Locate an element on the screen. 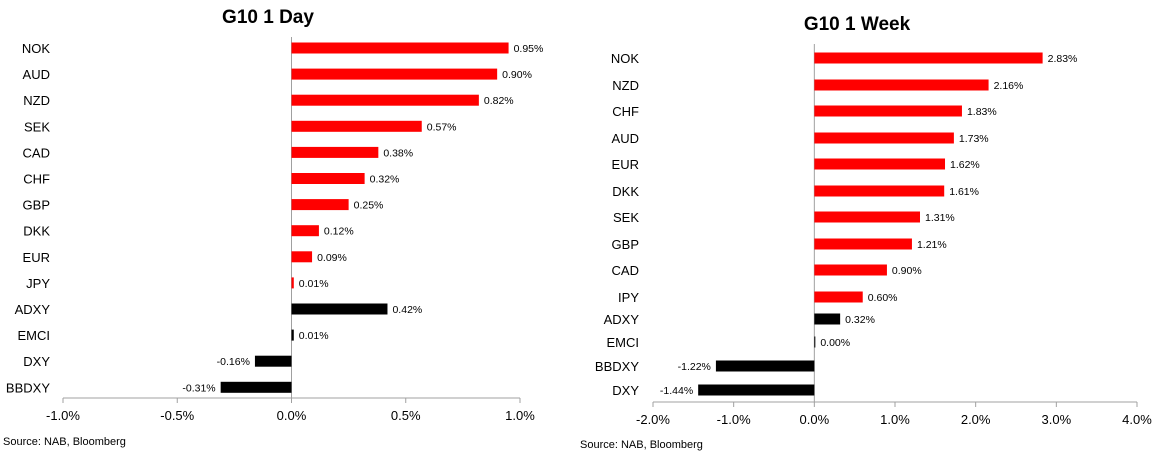  category-label: JPY is located at coordinates (38, 283).